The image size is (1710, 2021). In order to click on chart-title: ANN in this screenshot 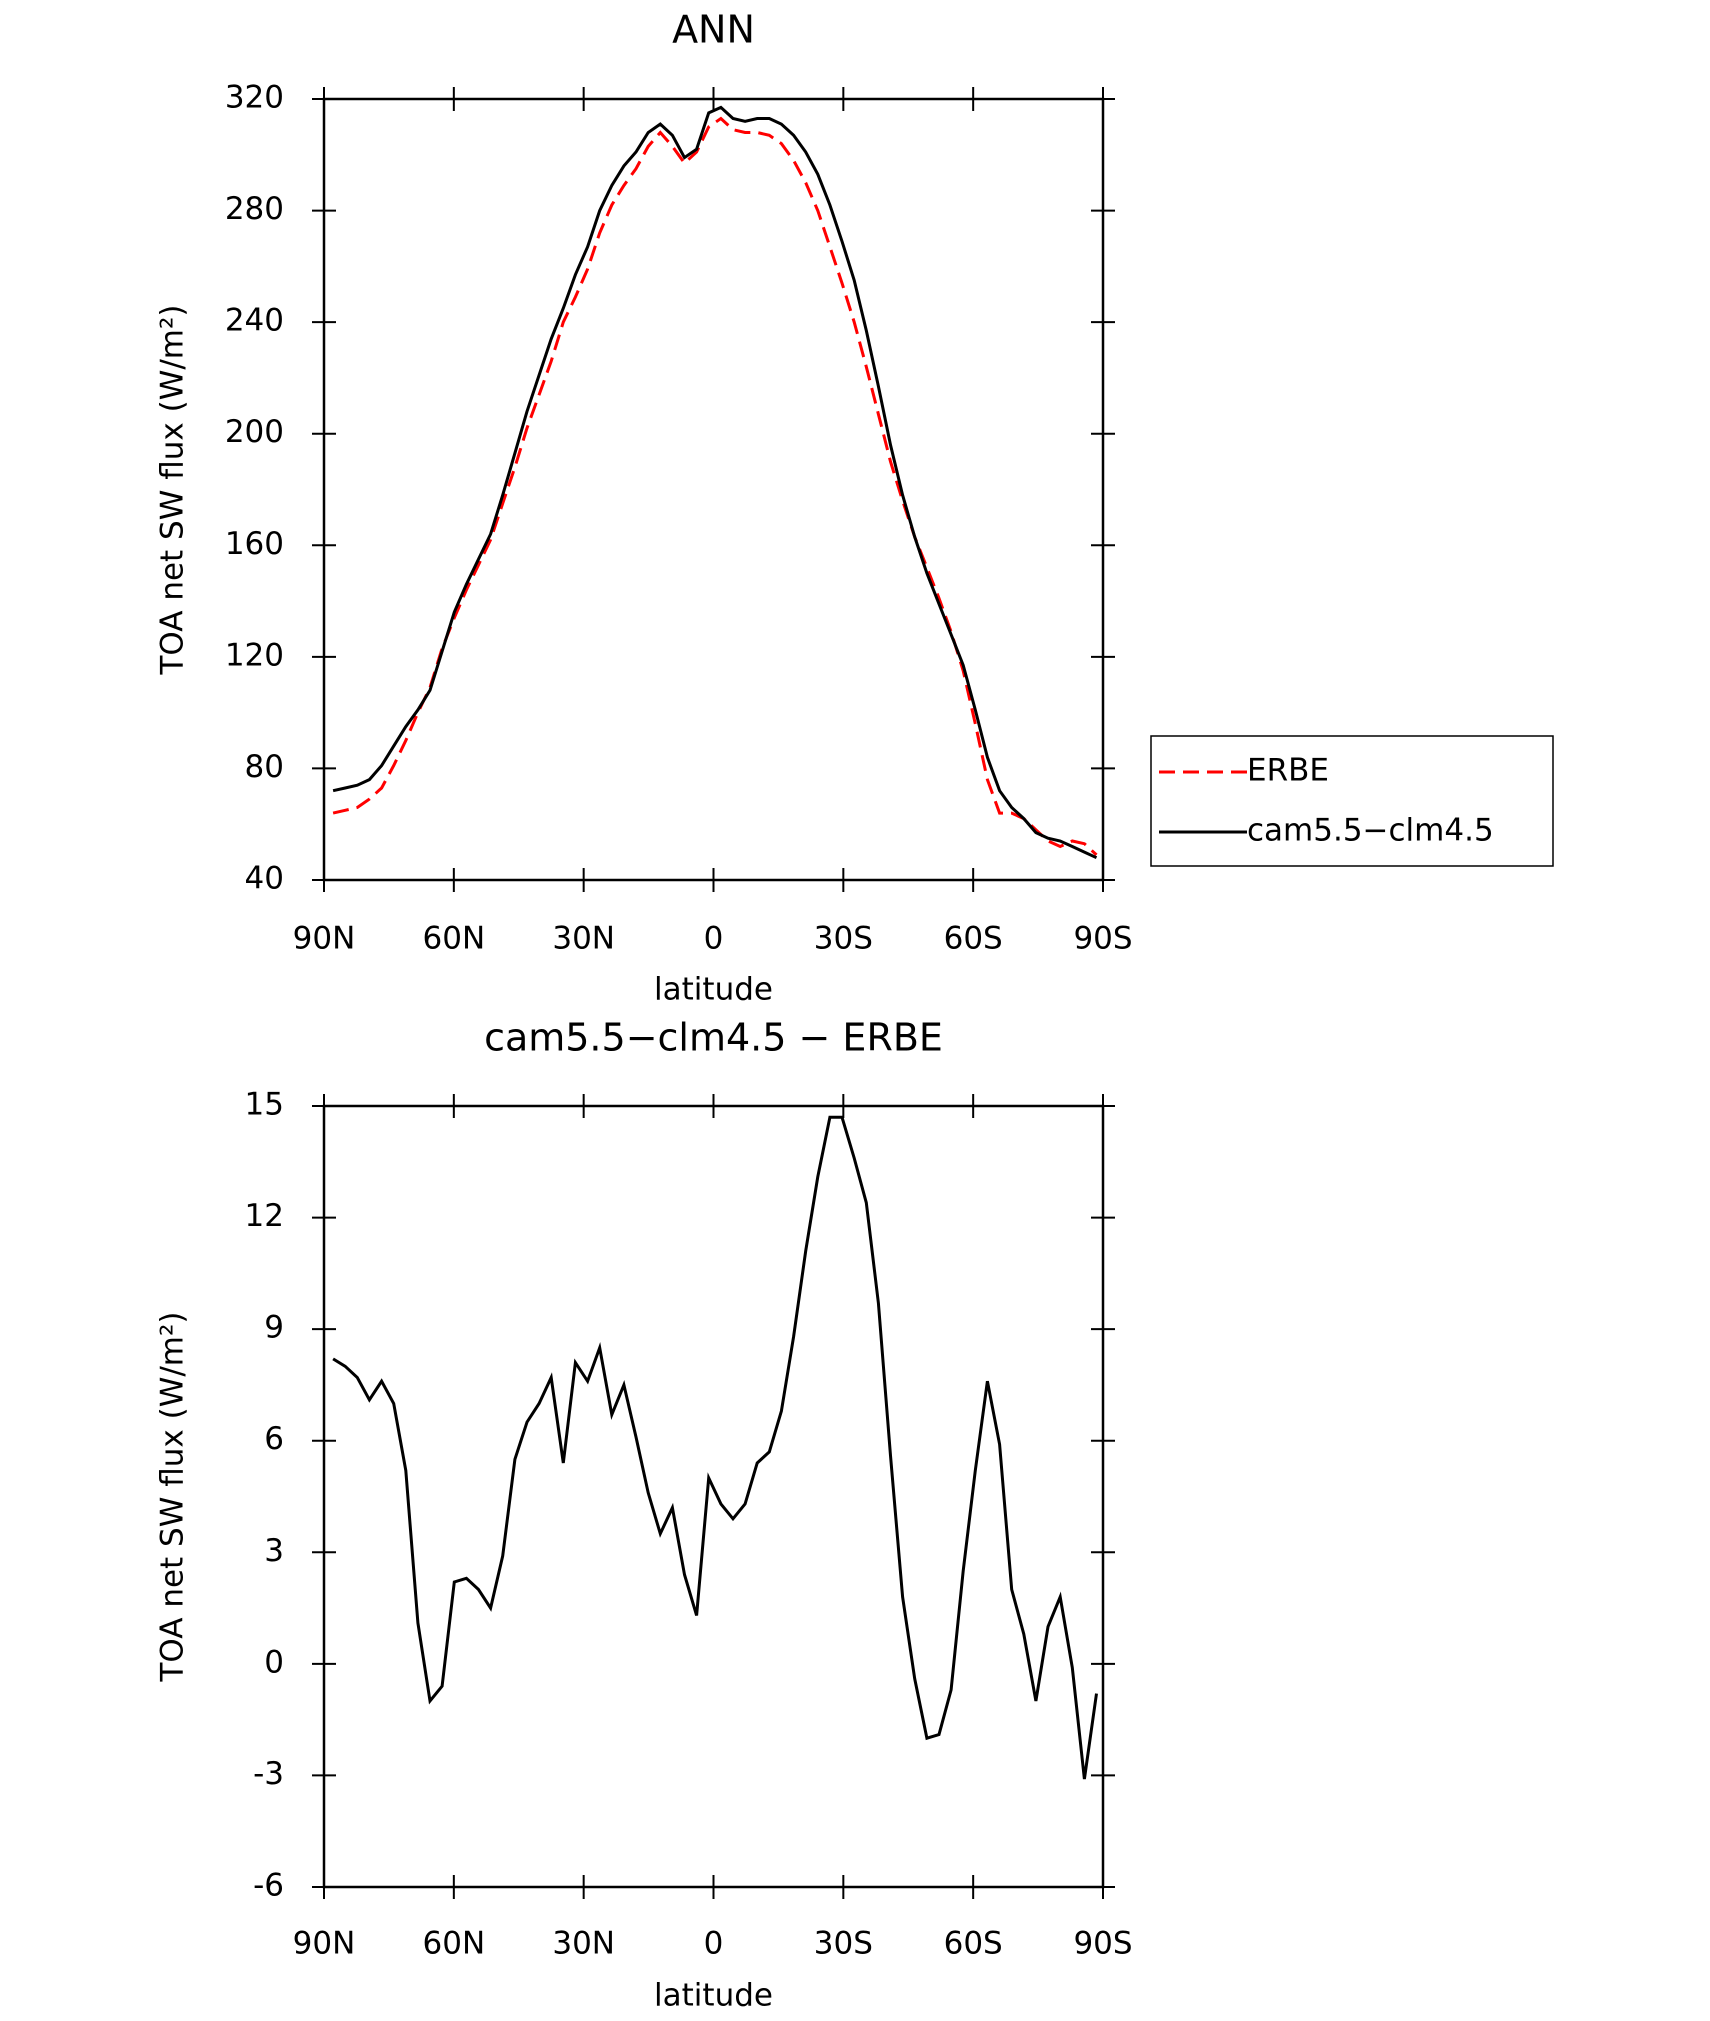, I will do `click(713, 30)`.